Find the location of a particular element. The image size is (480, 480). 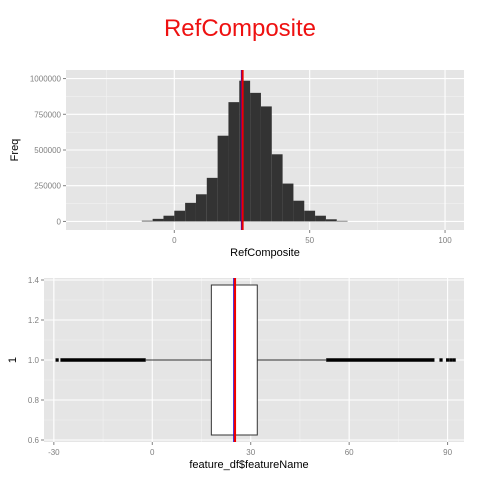

boxplot-x-tick-label: 30 is located at coordinates (250, 452).